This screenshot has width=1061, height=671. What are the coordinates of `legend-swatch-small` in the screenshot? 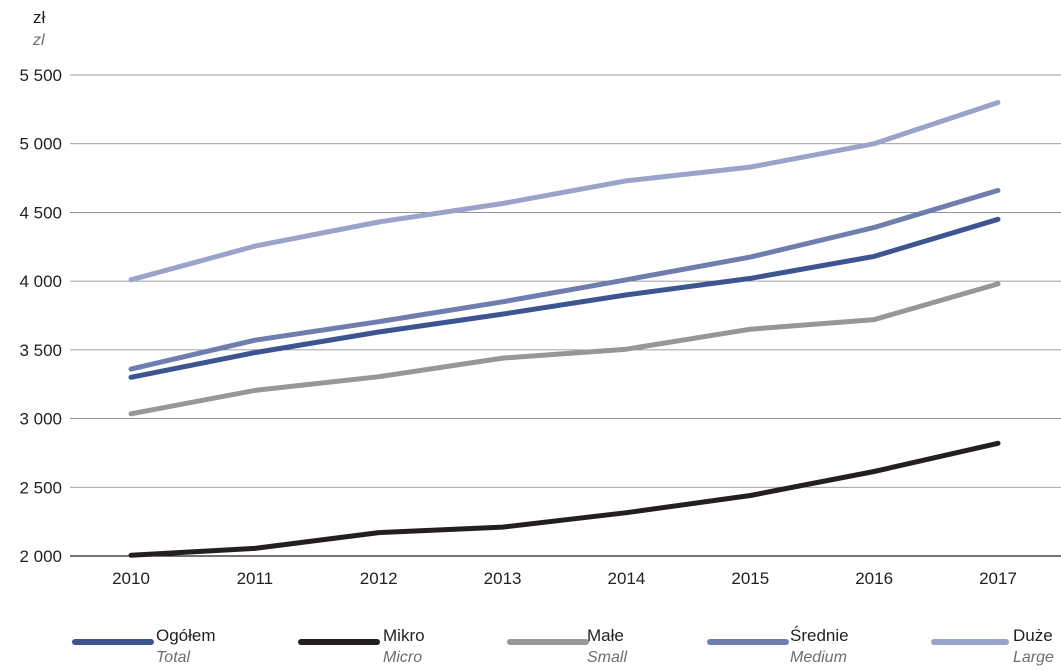 It's located at (548, 642).